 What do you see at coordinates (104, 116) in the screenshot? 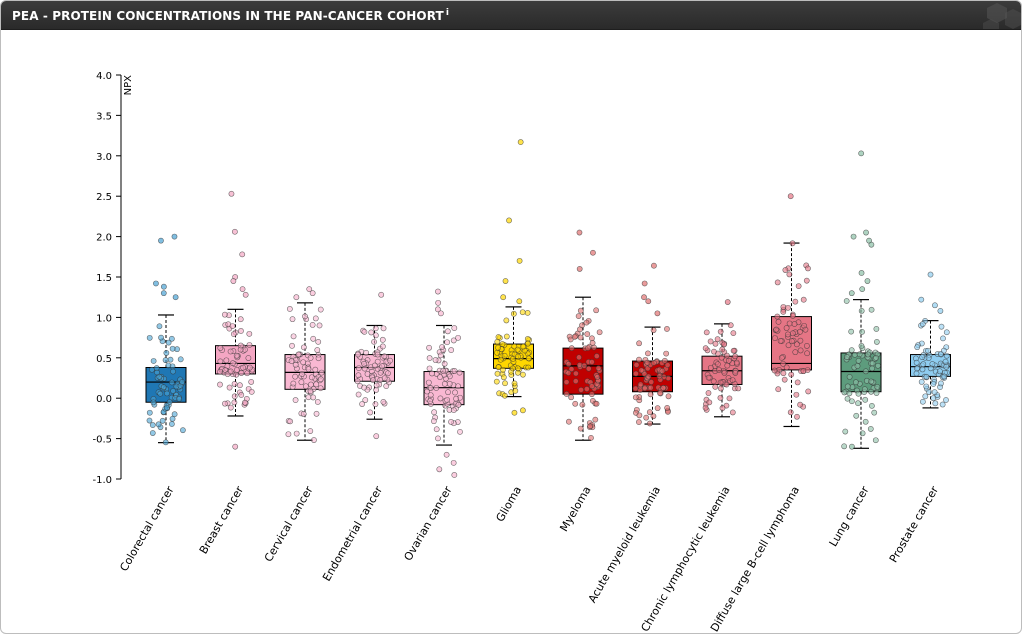
I see `y-tick-label: 3.5` at bounding box center [104, 116].